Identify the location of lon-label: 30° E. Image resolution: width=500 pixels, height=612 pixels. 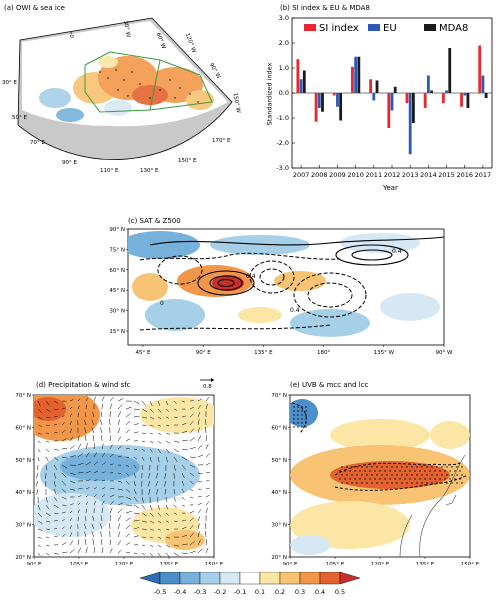
(9, 83).